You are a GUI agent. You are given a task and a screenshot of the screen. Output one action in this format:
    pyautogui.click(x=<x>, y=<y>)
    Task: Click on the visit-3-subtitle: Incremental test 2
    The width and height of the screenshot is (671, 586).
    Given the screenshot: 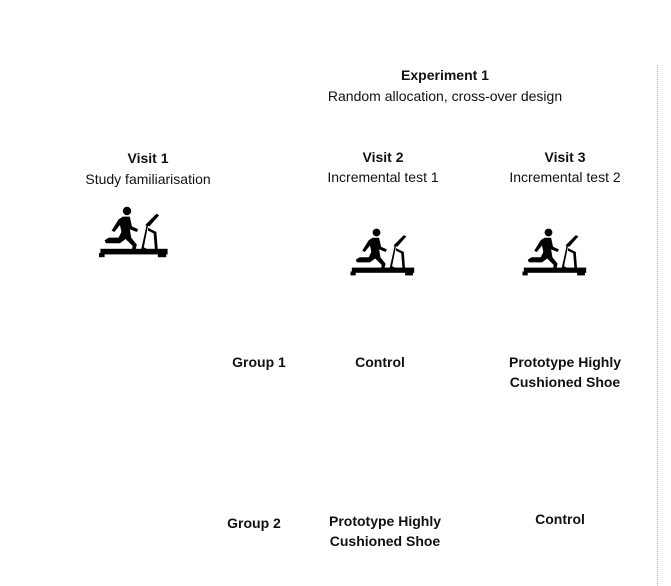 What is the action you would take?
    pyautogui.click(x=565, y=177)
    